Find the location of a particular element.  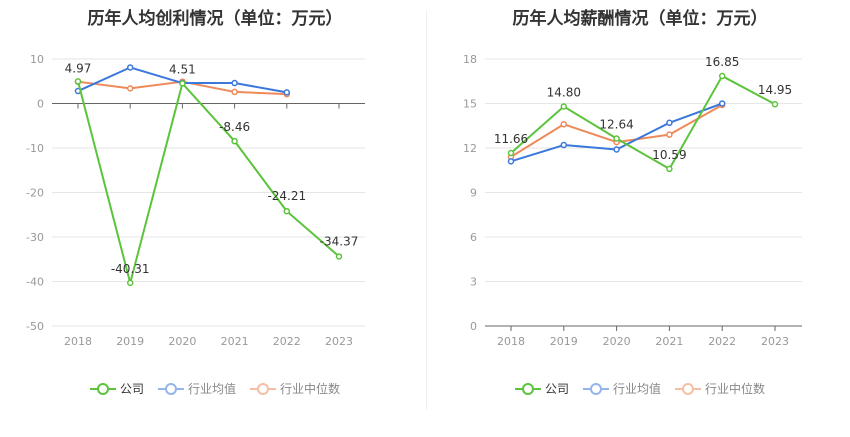

chart-1-legend: 公司 行业均值 行业中位数 is located at coordinates (214, 388).